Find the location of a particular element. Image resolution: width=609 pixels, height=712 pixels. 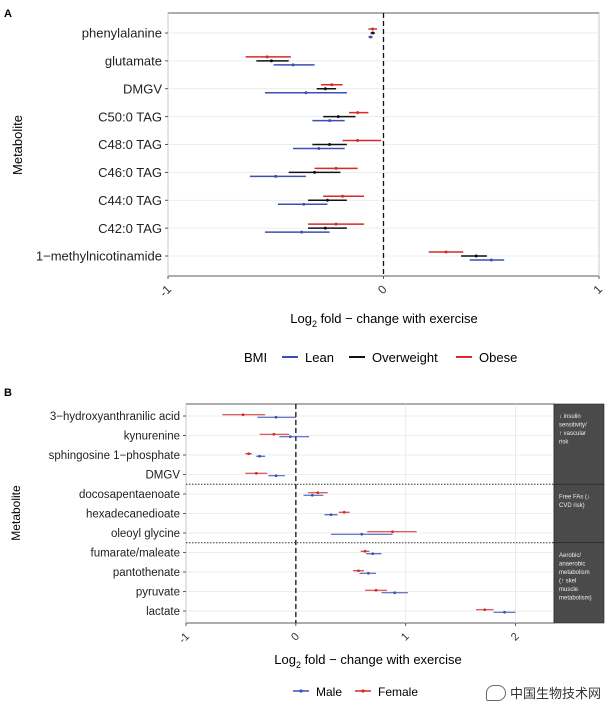

panel-b-x-axis-title-rest: fold − change with exercise is located at coordinates (381, 659).